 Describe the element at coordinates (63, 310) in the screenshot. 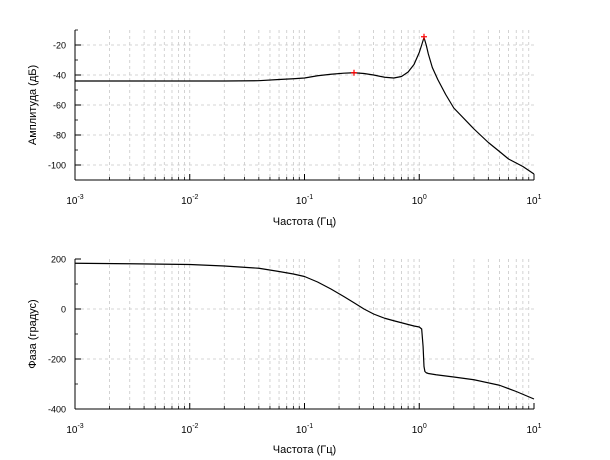

I see `y-tick-label: 0` at that location.